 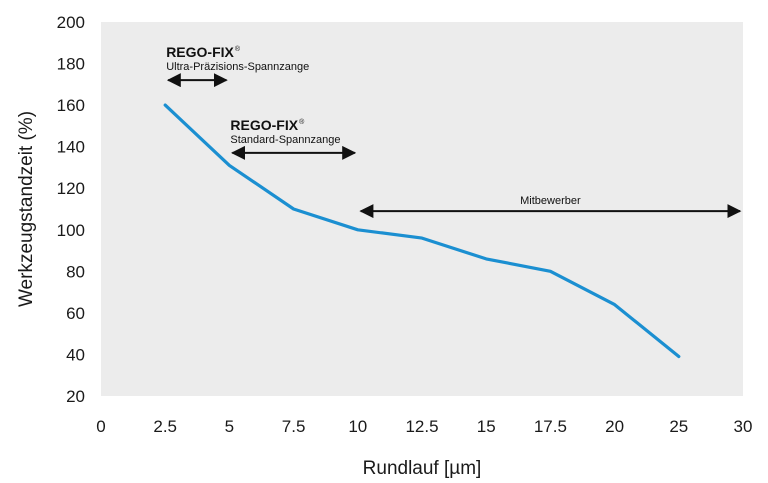 I want to click on y-tick-label: 160, so click(x=71, y=105).